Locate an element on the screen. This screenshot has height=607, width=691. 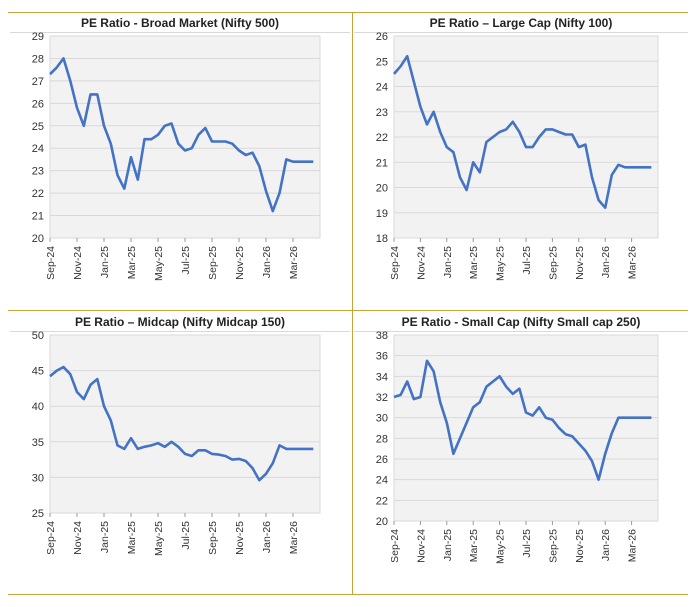
chart-title: PE Ratio – Midcap (Nifty Midcap 150) is located at coordinates (180, 322).